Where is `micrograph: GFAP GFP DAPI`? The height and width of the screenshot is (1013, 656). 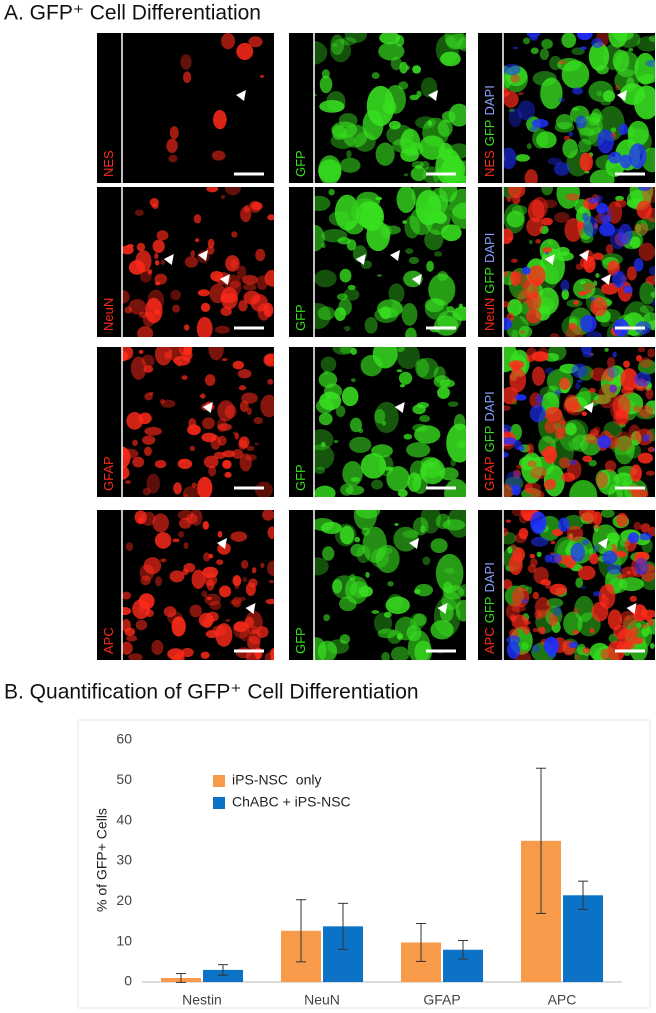 micrograph: GFAP GFP DAPI is located at coordinates (566, 422).